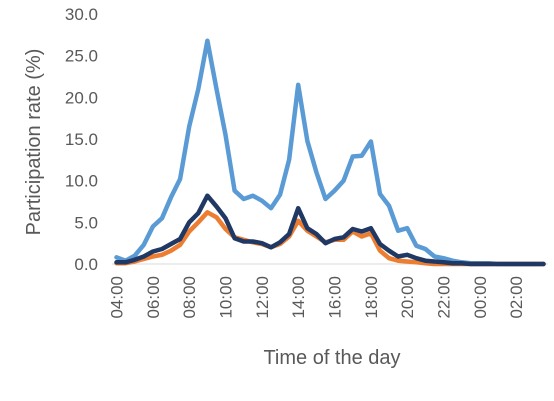 The image size is (554, 401). Describe the element at coordinates (335, 297) in the screenshot. I see `x-tick-label: 16:00` at that location.